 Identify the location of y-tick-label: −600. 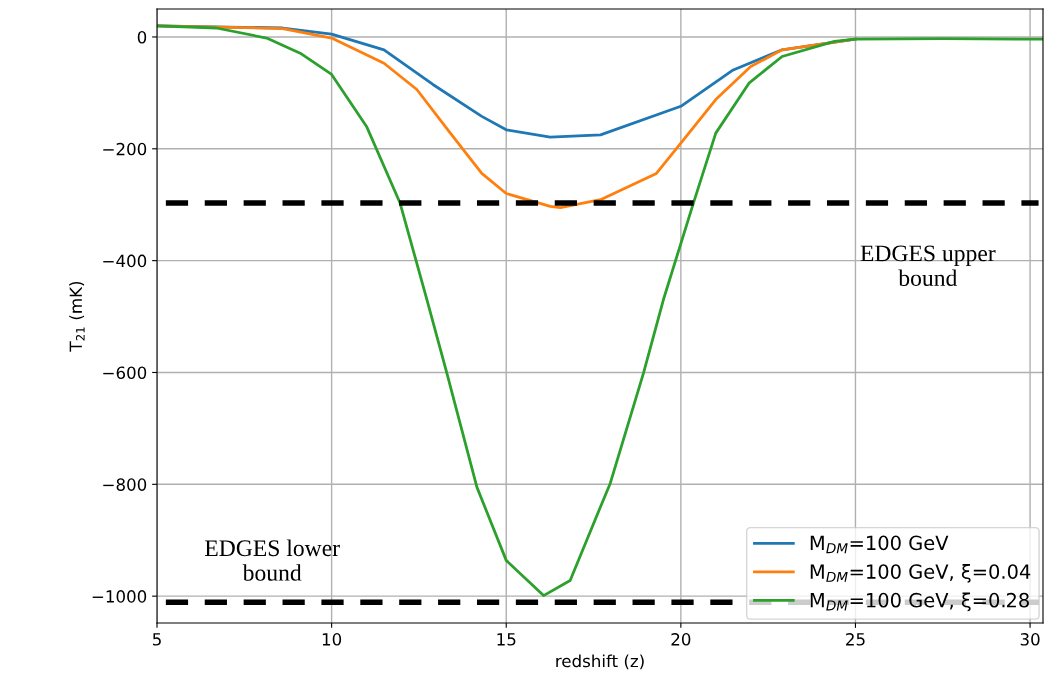
(125, 373).